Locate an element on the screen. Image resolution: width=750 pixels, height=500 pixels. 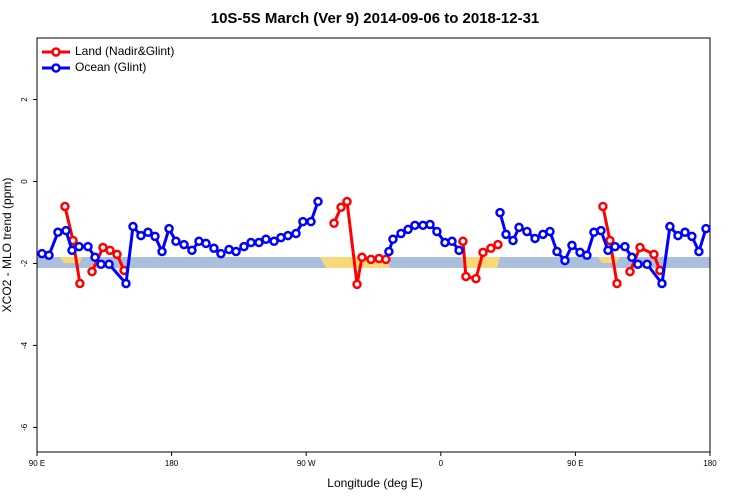
x-tick-label: 0 is located at coordinates (441, 463).